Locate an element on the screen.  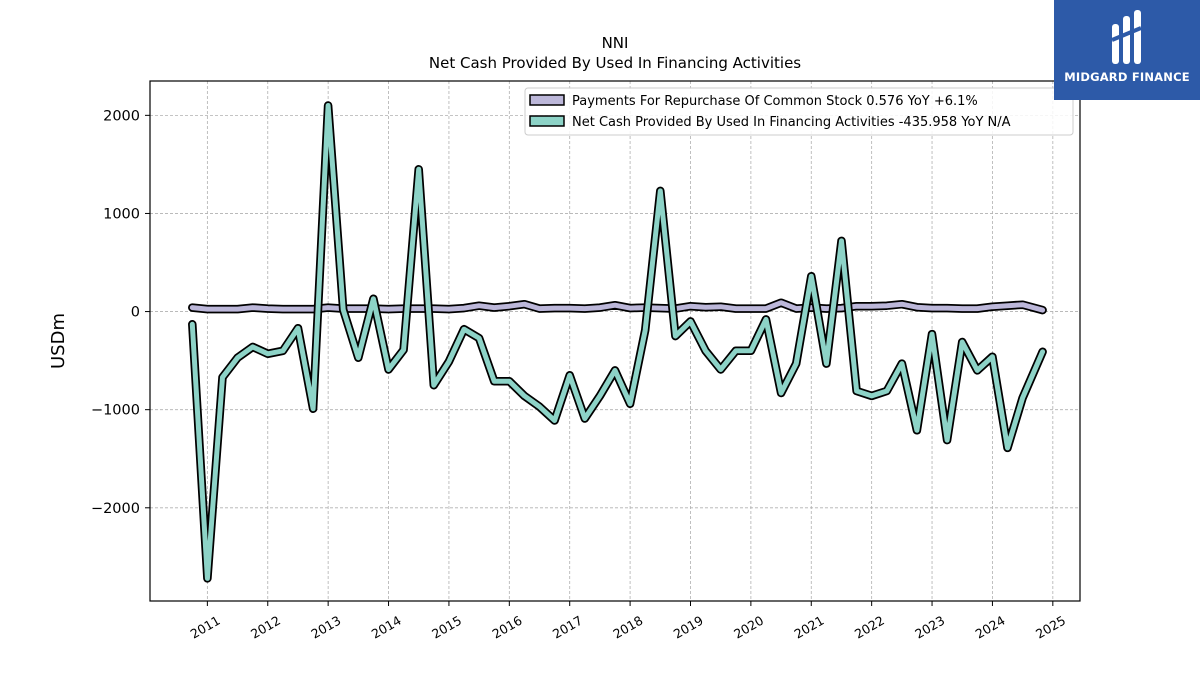
x-tick-label: 2015 is located at coordinates (446, 627).